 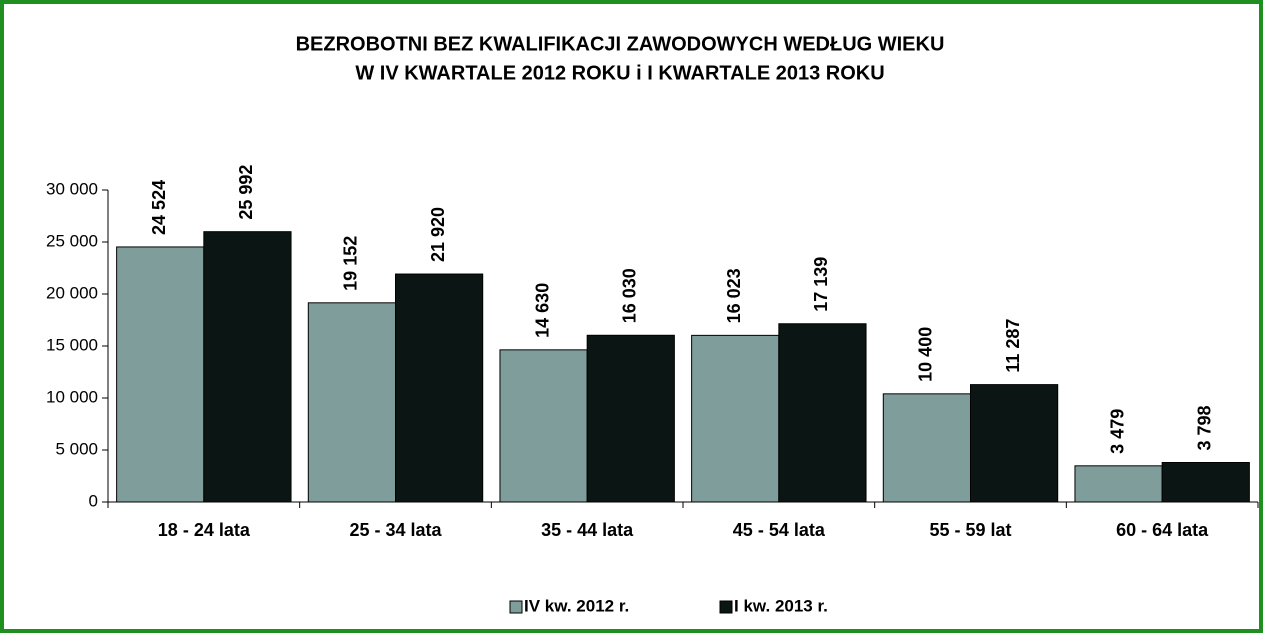 What do you see at coordinates (204, 530) in the screenshot?
I see `x-tick-label: 18 - 24 lata` at bounding box center [204, 530].